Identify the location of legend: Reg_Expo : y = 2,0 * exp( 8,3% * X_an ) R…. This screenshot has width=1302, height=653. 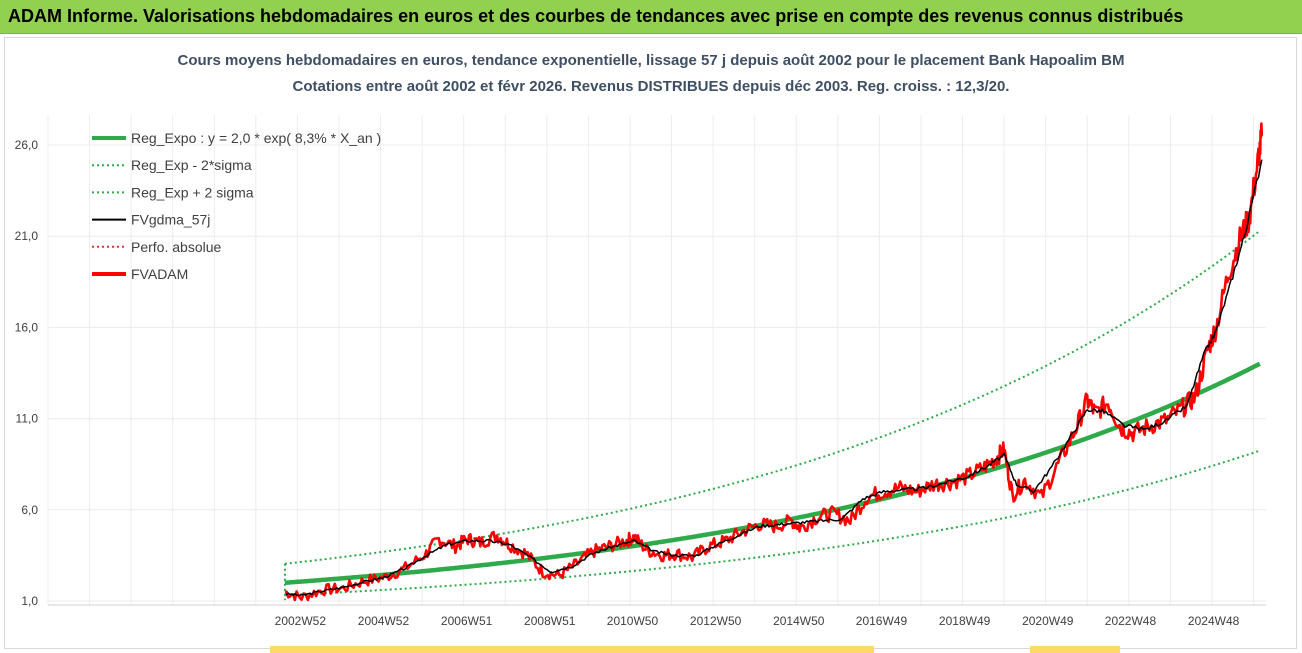
(236, 206).